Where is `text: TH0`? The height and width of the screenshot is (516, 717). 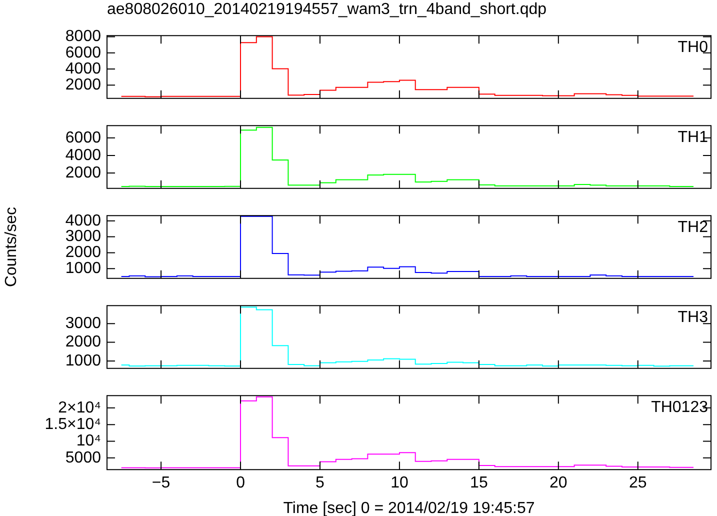 text: TH0 is located at coordinates (693, 47).